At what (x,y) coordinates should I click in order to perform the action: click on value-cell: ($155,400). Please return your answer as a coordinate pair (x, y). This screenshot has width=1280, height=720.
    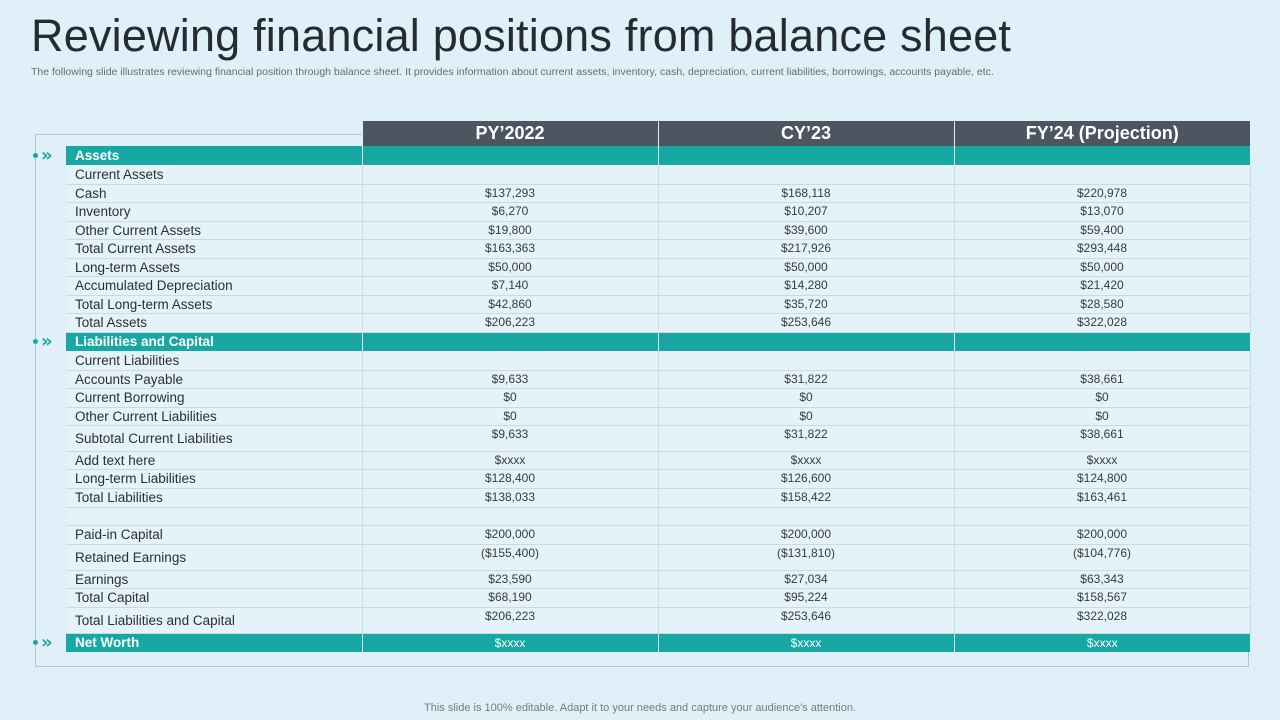
    Looking at the image, I should click on (509, 557).